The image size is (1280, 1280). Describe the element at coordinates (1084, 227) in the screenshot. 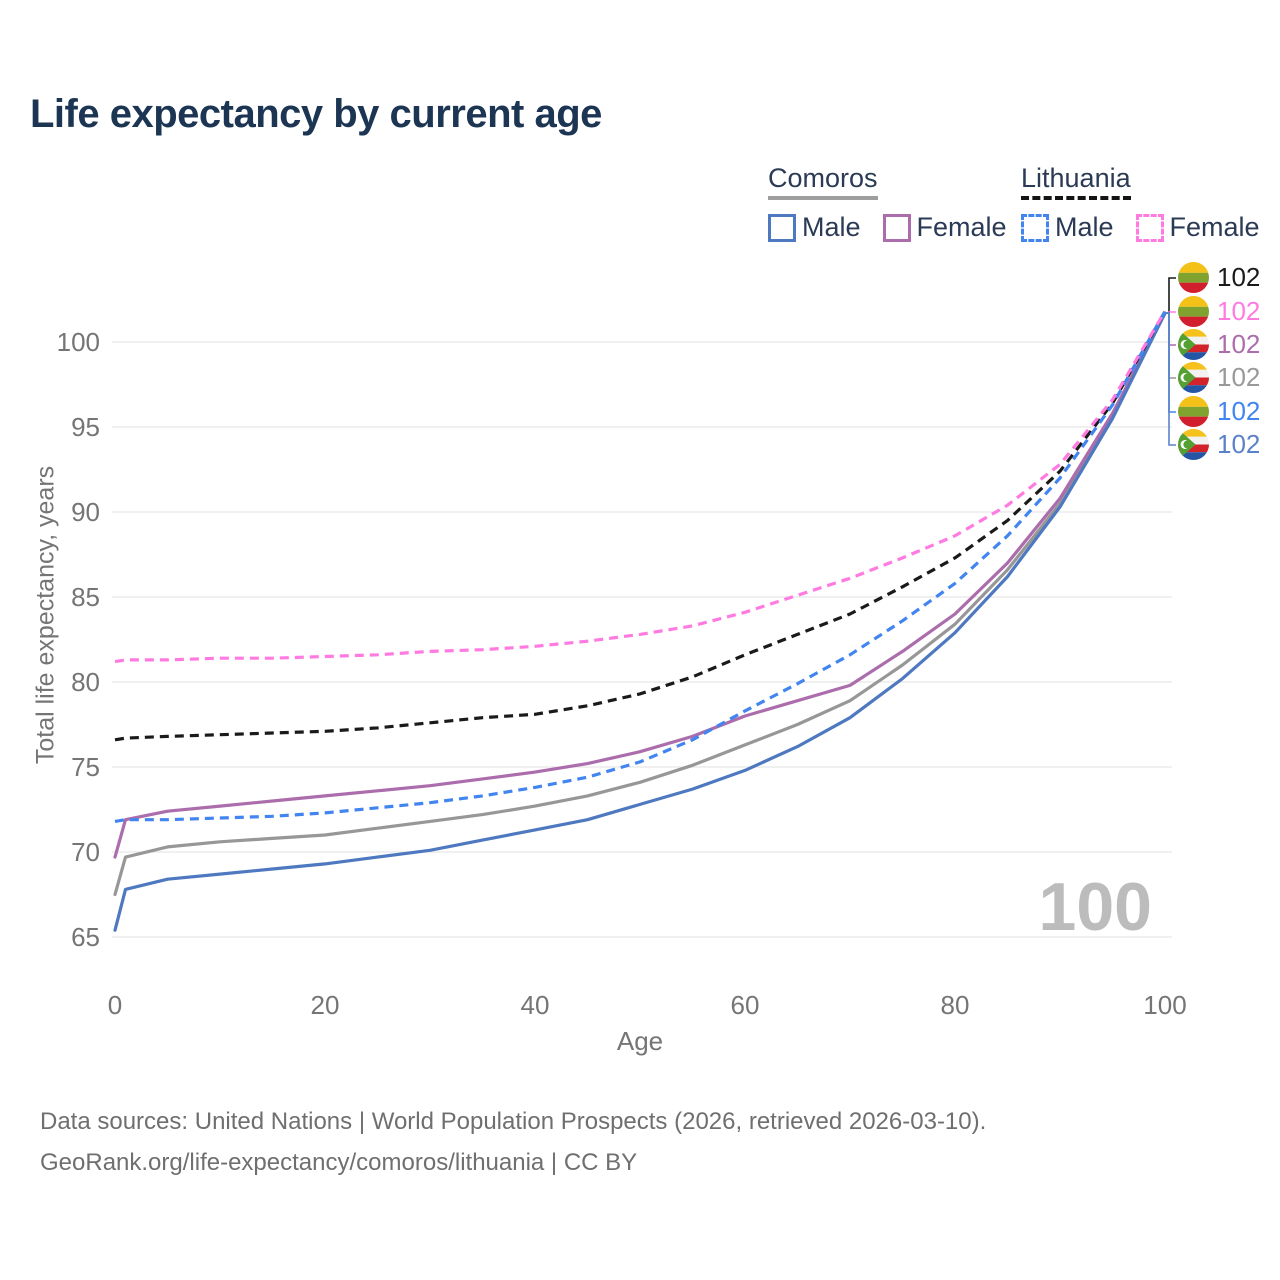

I see `legend-label-lithuania-male: Male` at that location.